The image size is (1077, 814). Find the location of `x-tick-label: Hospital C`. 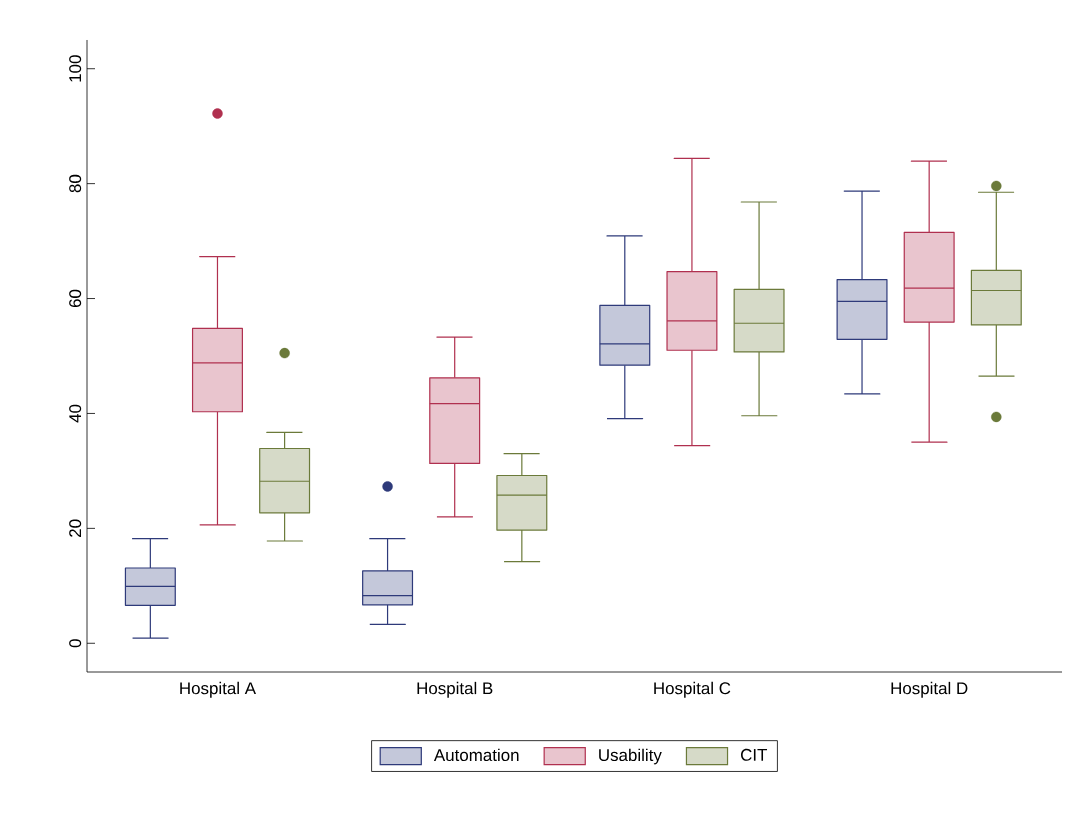

x-tick-label: Hospital C is located at coordinates (692, 689).